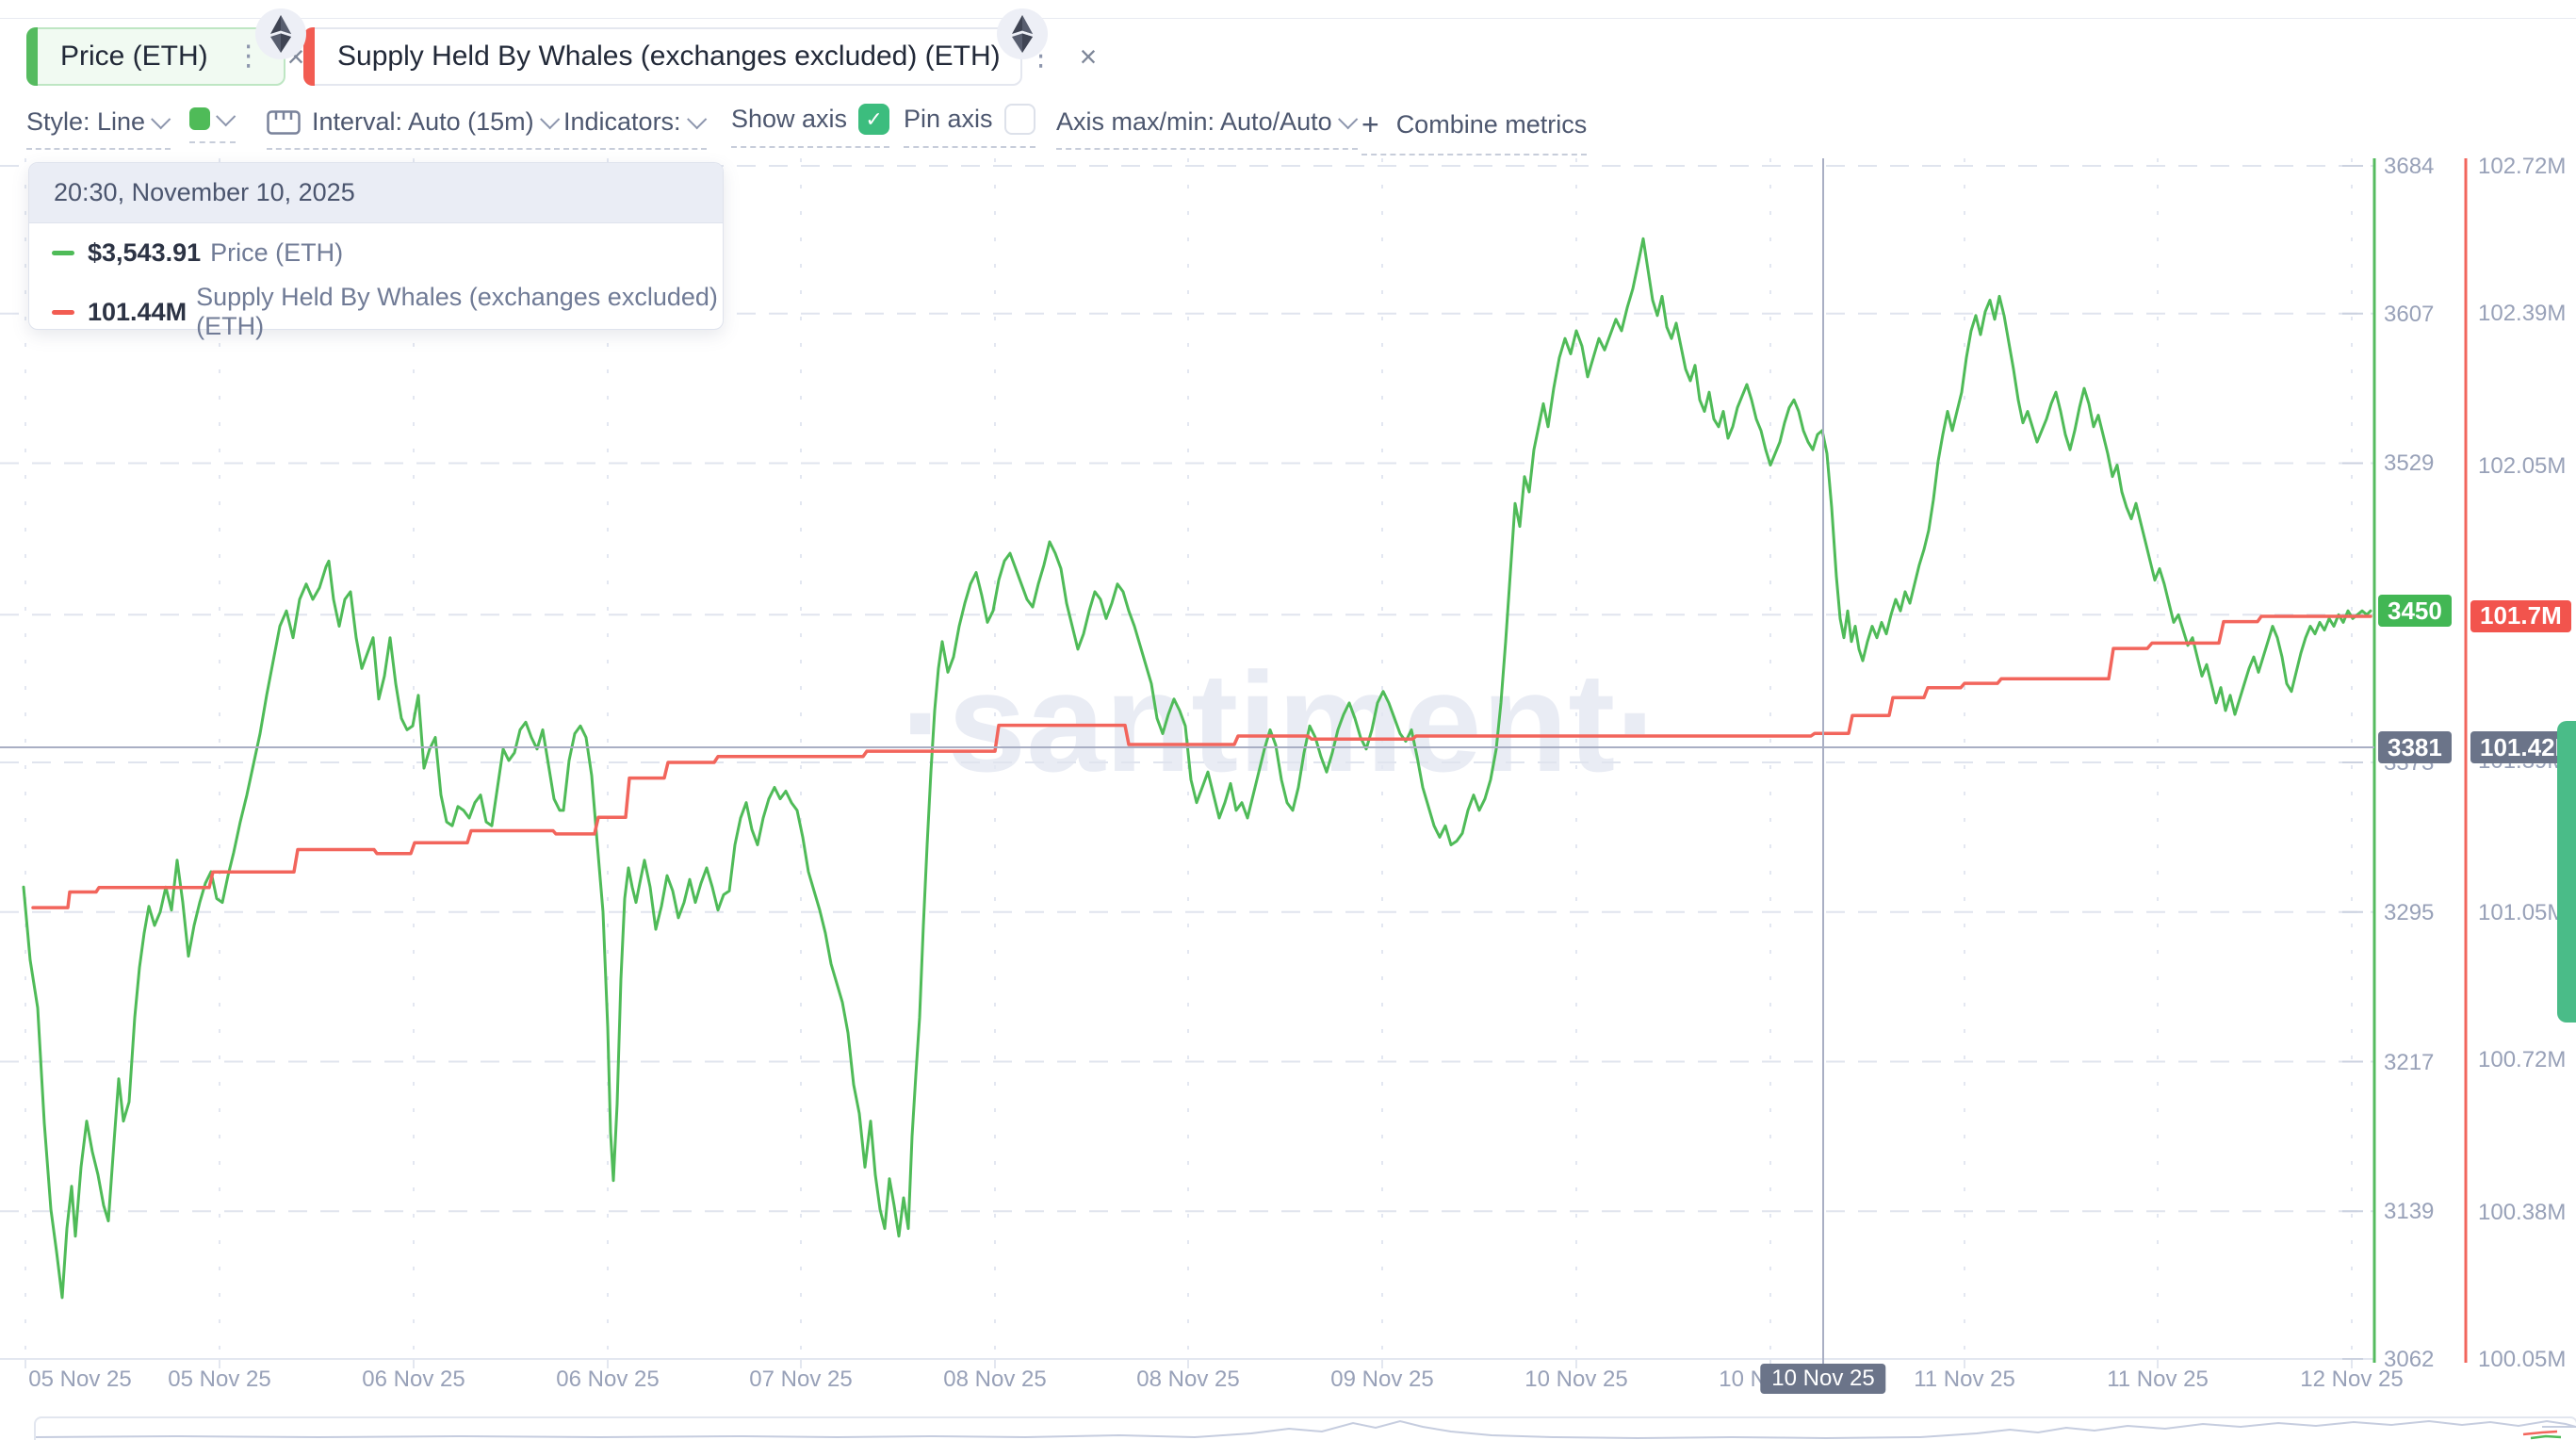 The height and width of the screenshot is (1440, 2576). What do you see at coordinates (2409, 166) in the screenshot?
I see `price-axis-label: 3684` at bounding box center [2409, 166].